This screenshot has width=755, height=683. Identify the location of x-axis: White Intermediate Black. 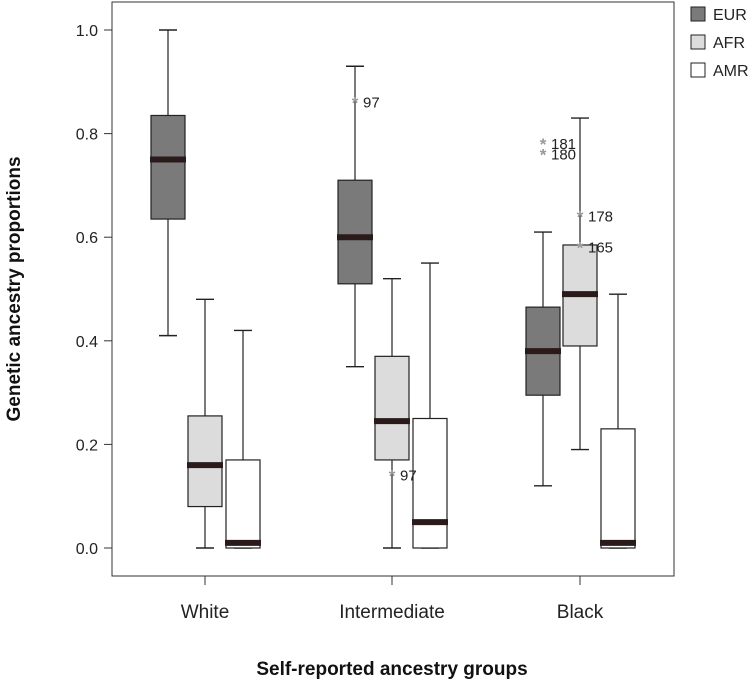
(392, 599).